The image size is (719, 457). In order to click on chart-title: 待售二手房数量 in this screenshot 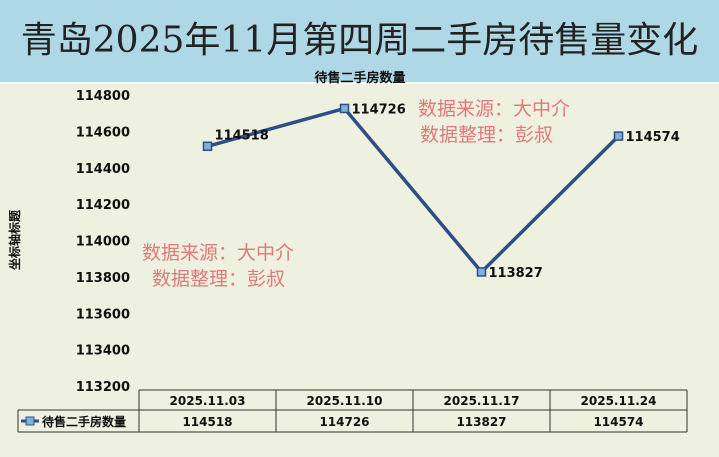, I will do `click(359, 78)`.